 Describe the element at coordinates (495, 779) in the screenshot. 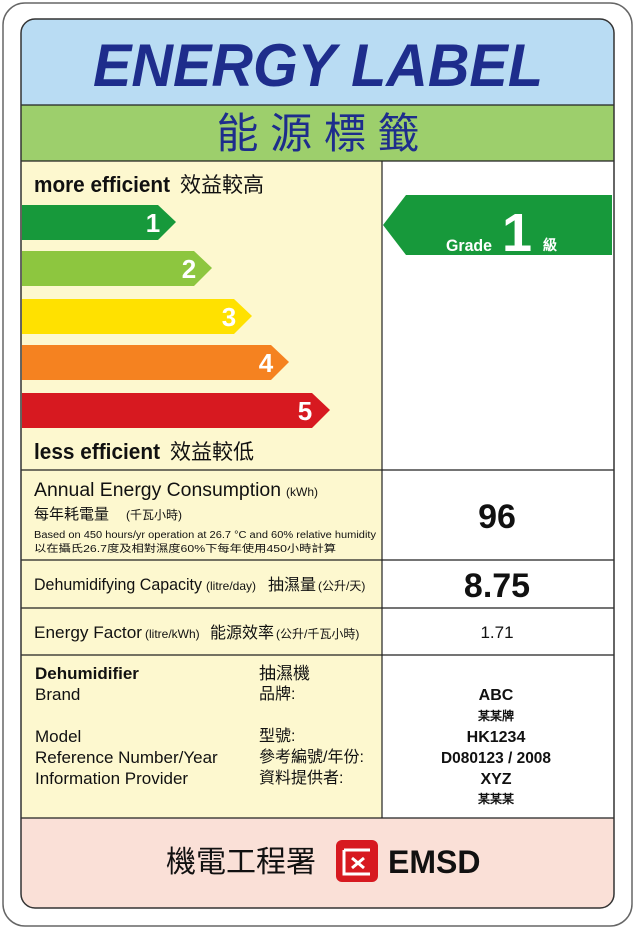

I see `info-value: XYZ` at that location.